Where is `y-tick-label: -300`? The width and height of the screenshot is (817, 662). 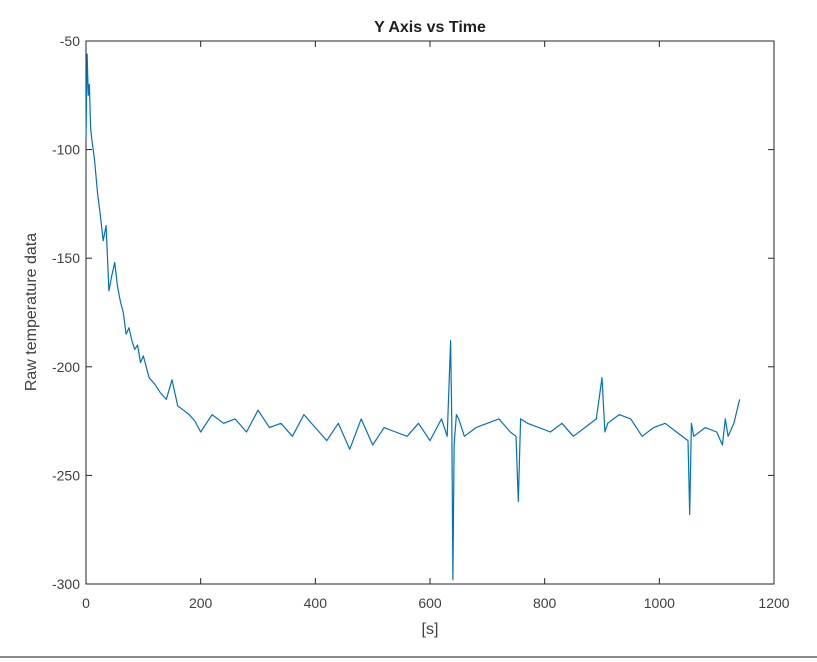
y-tick-label: -300 is located at coordinates (66, 584).